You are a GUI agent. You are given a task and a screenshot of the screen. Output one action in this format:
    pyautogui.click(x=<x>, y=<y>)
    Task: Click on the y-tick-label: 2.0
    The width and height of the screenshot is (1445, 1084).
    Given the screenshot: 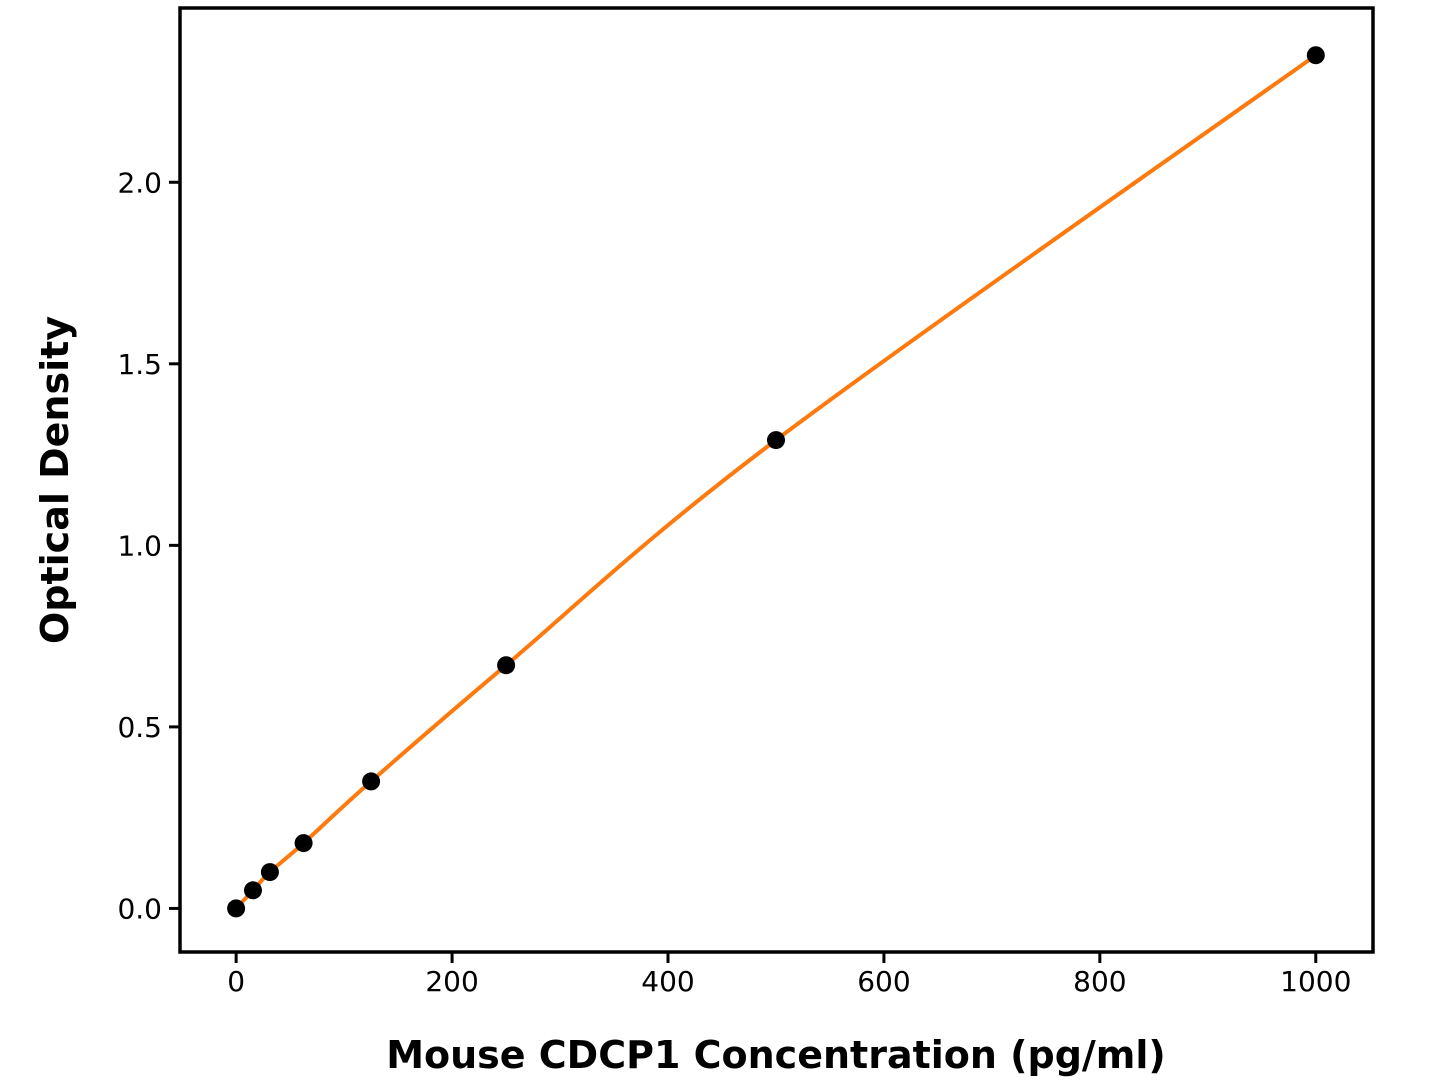 What is the action you would take?
    pyautogui.click(x=139, y=182)
    